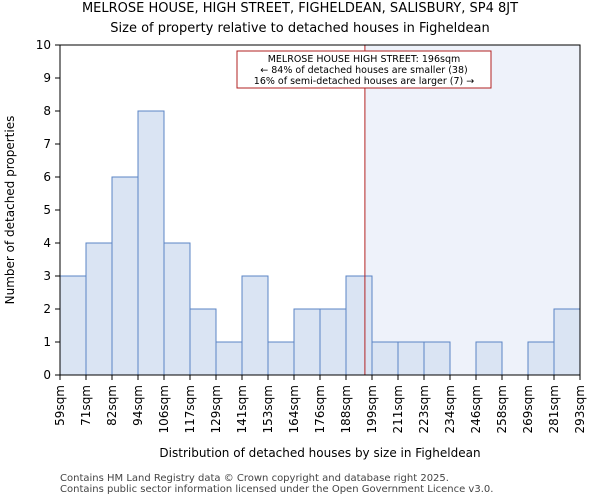 This screenshot has height=500, width=600. Describe the element at coordinates (502, 409) in the screenshot. I see `x-tick-label: 258sqm` at that location.